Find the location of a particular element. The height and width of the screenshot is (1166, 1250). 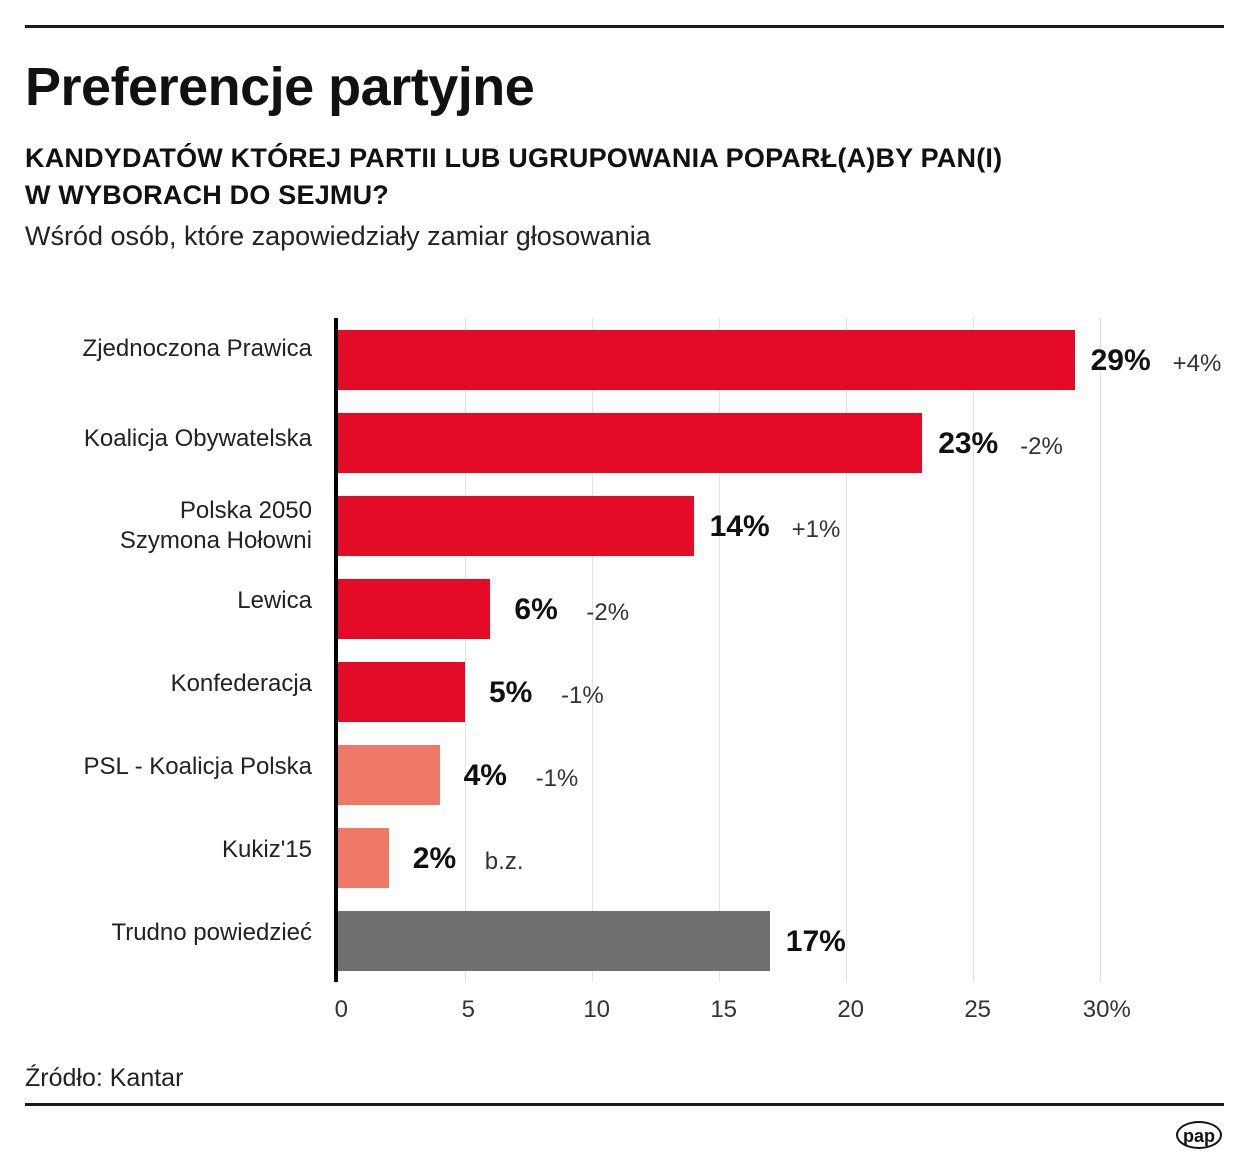

category-label-line: Lewica is located at coordinates (274, 600).